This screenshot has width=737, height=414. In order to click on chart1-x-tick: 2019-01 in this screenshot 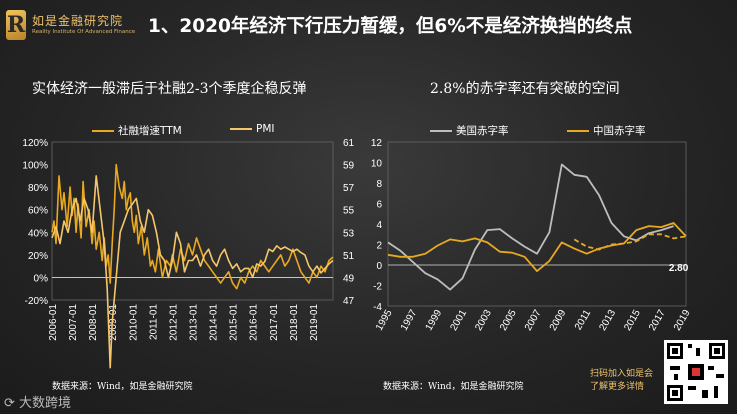, I will do `click(314, 322)`.